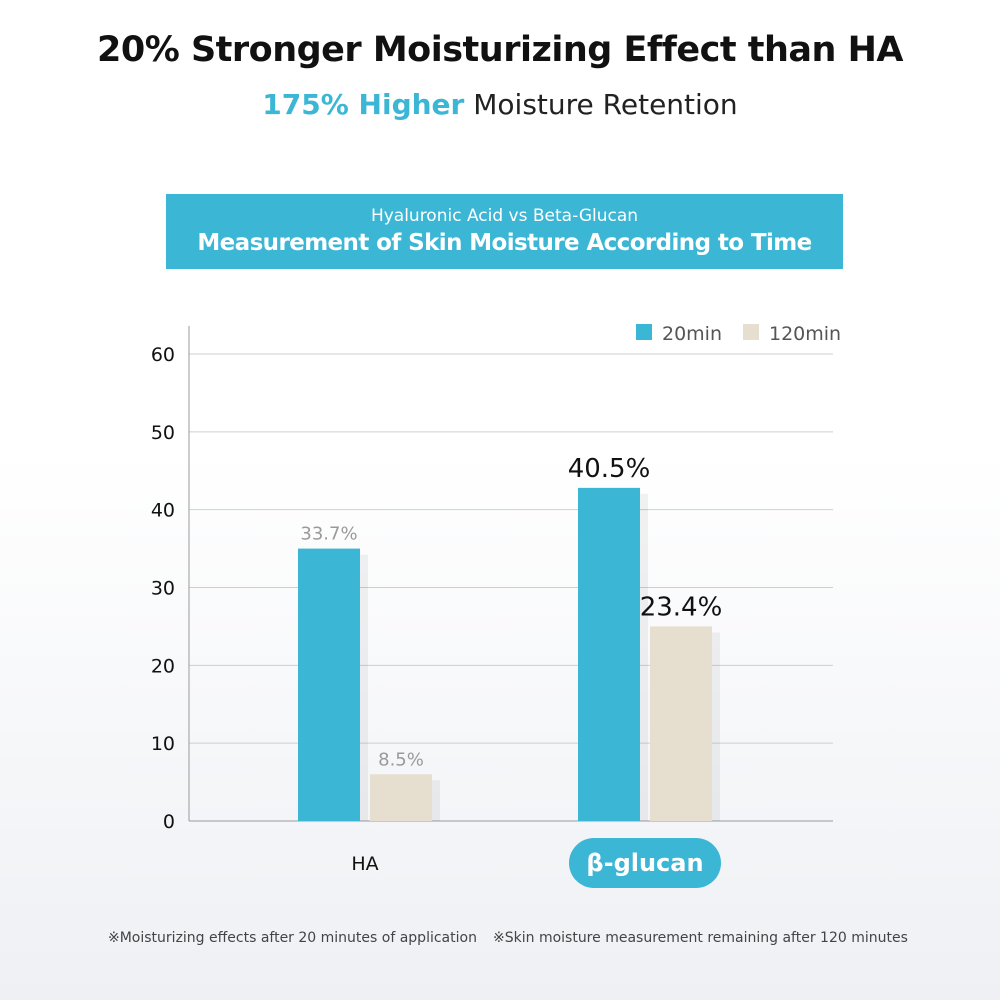  I want to click on banner-subtitle: Hyaluronic Acid vs Beta-Glucan, so click(504, 216).